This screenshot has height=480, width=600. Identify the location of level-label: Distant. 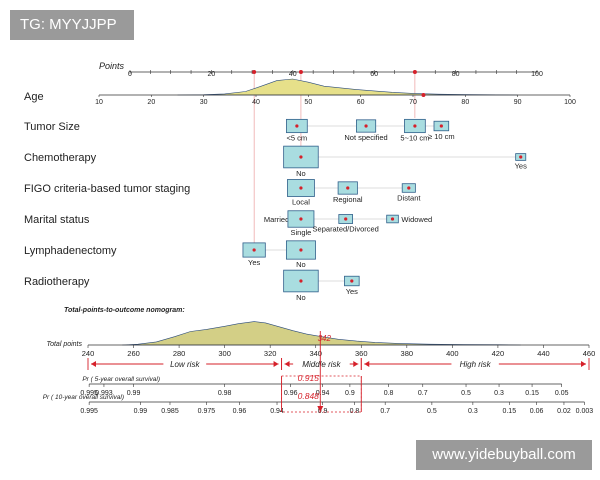
(409, 197).